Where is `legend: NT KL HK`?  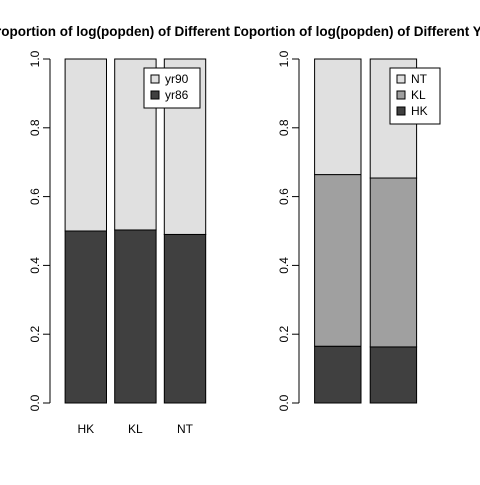 legend: NT KL HK is located at coordinates (415, 96).